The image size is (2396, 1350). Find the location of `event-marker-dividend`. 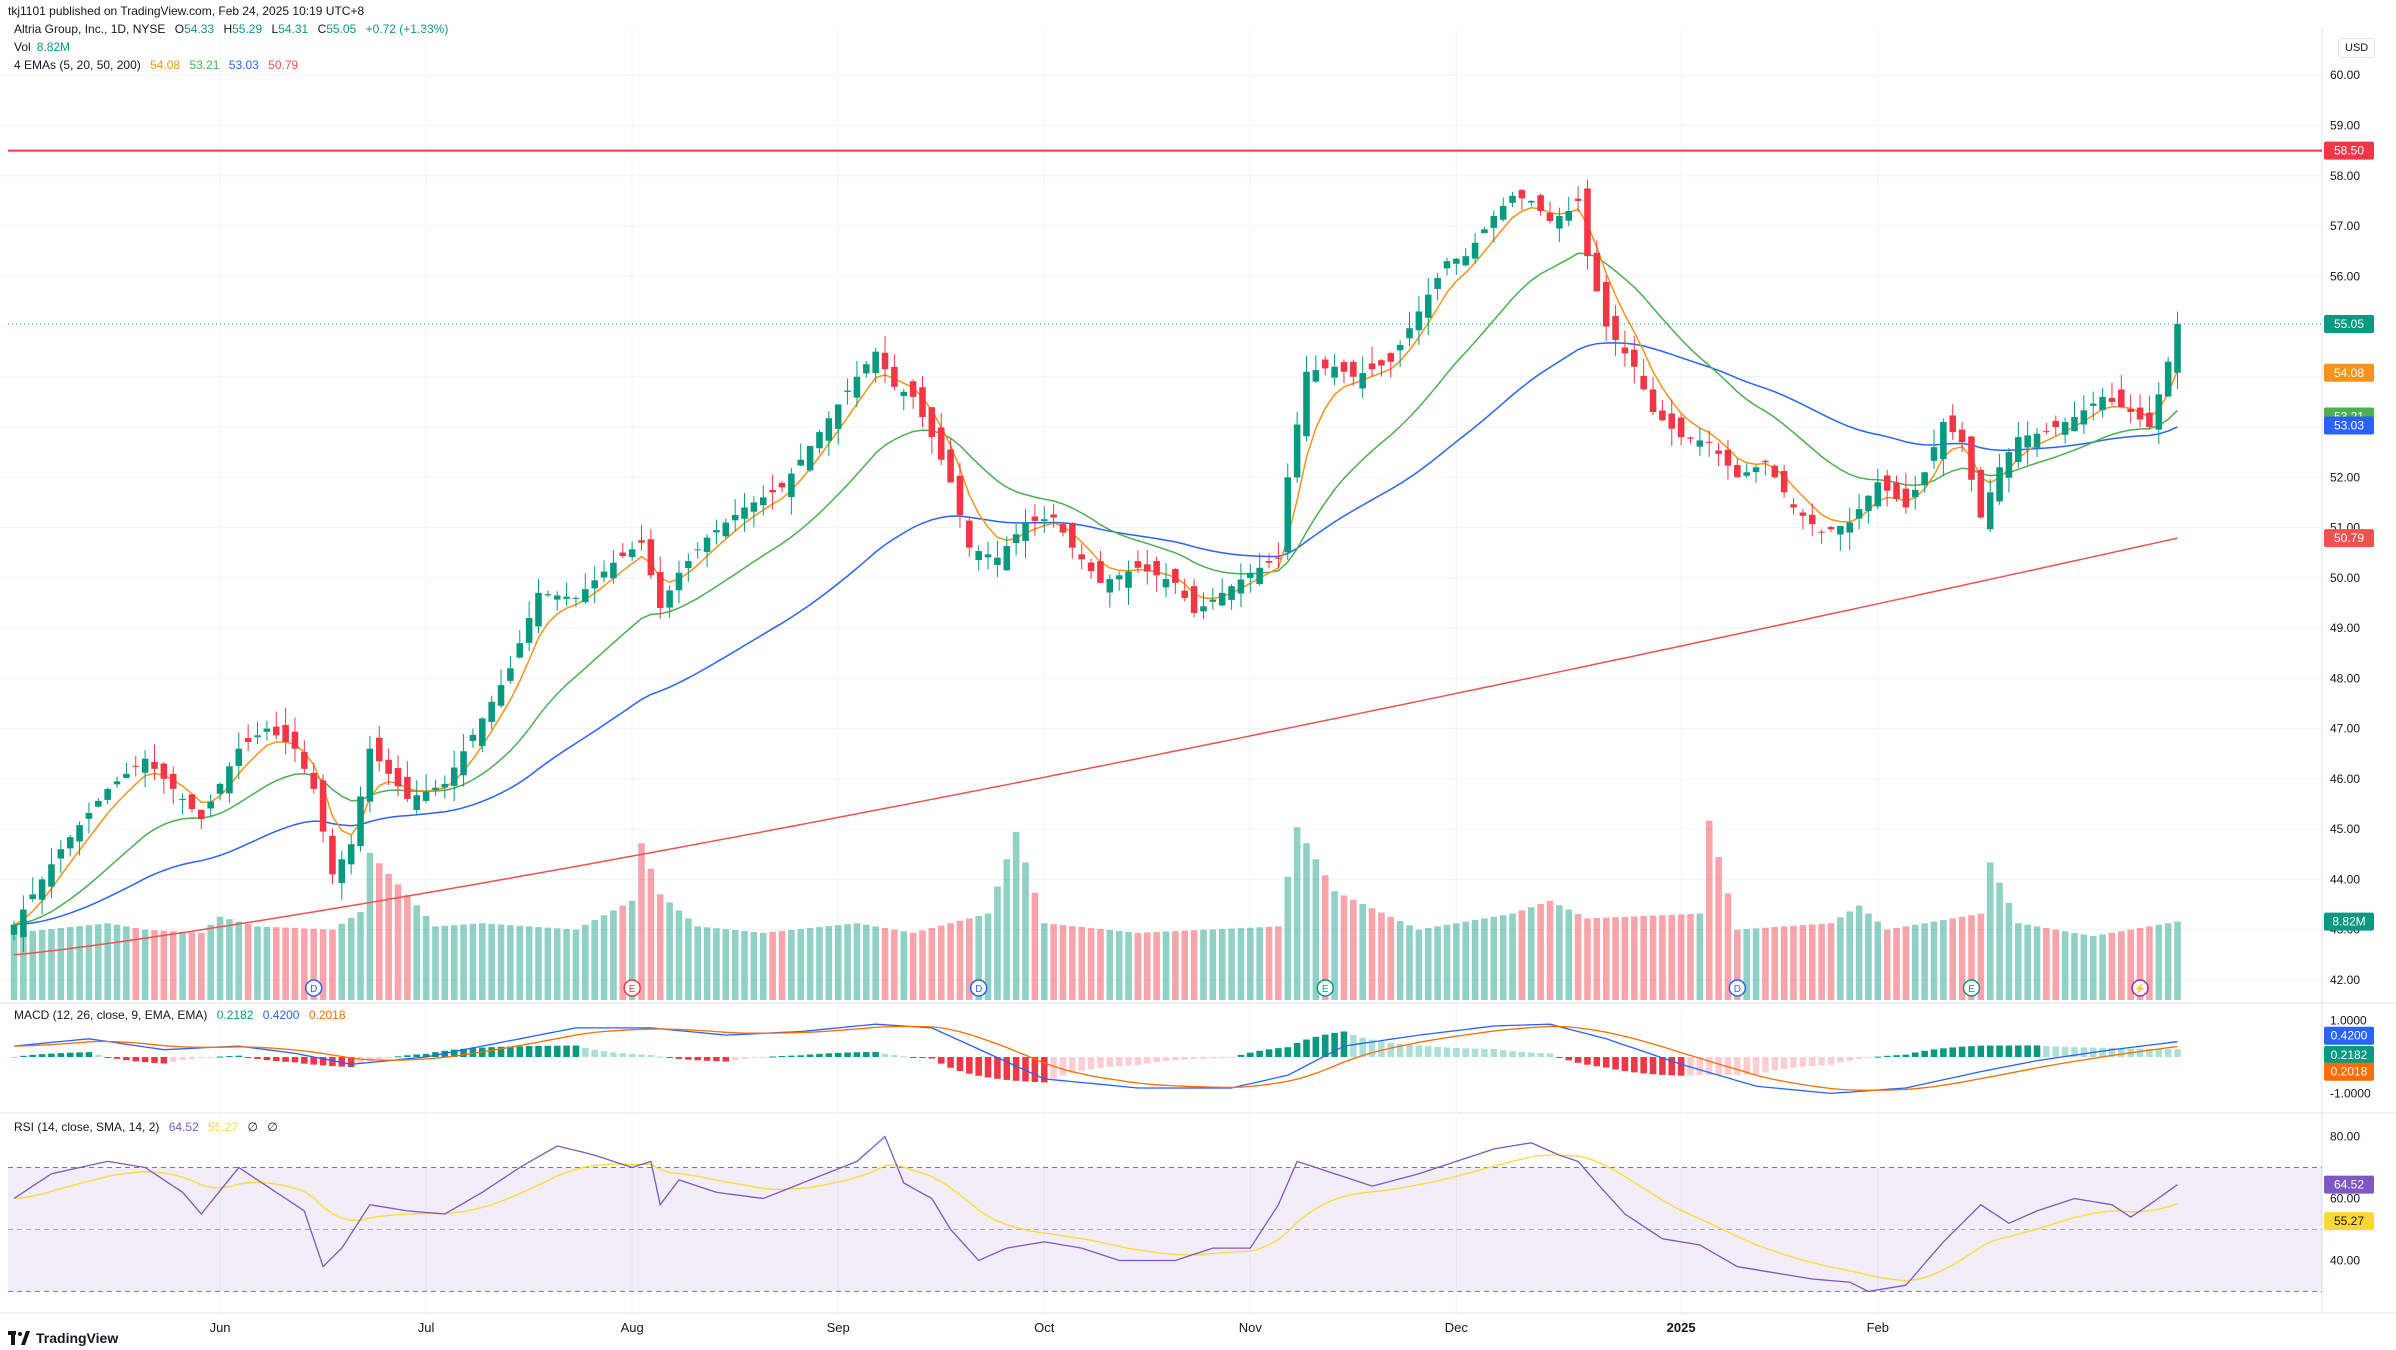

event-marker-dividend is located at coordinates (313, 988).